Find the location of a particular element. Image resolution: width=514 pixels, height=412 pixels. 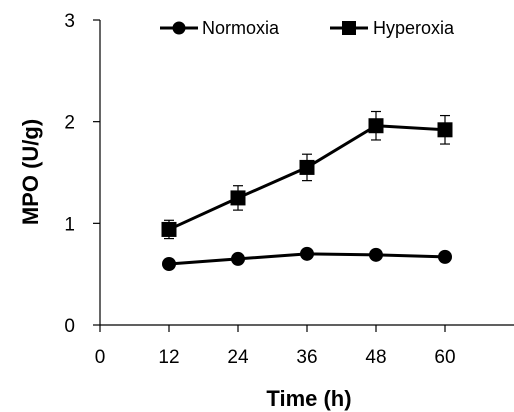

x-tick-label: 24 is located at coordinates (238, 357).